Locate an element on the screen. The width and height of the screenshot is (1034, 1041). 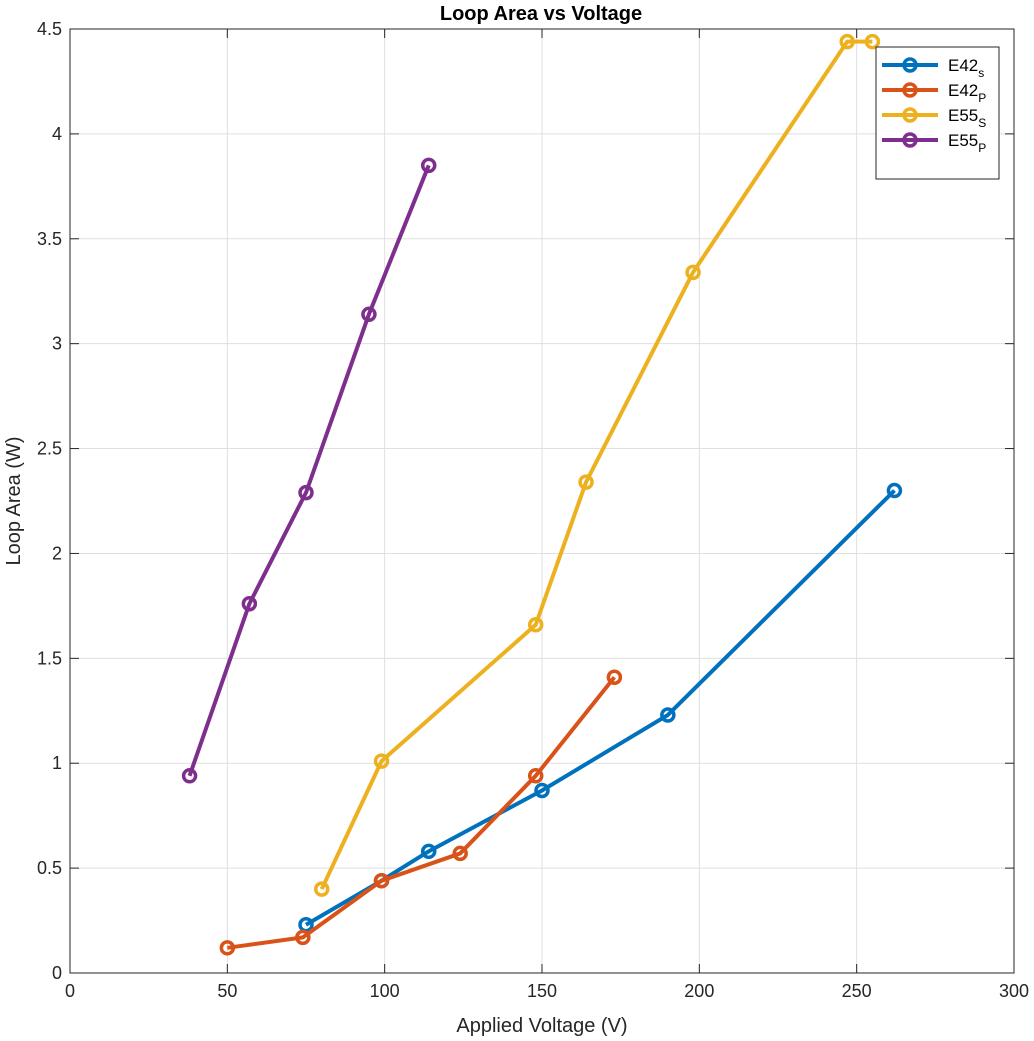
x-tick-label: 150 is located at coordinates (542, 991).